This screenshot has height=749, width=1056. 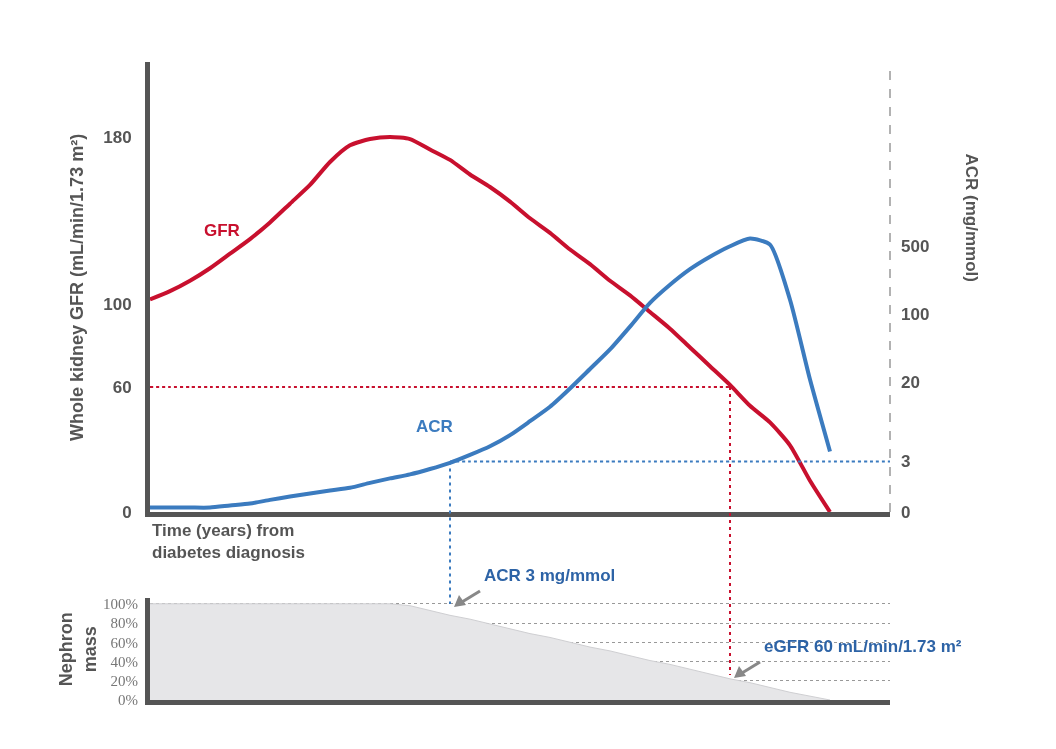 I want to click on y-axis-title: Whole kidney GFR (mL/min/1.73 m²), so click(x=76, y=287).